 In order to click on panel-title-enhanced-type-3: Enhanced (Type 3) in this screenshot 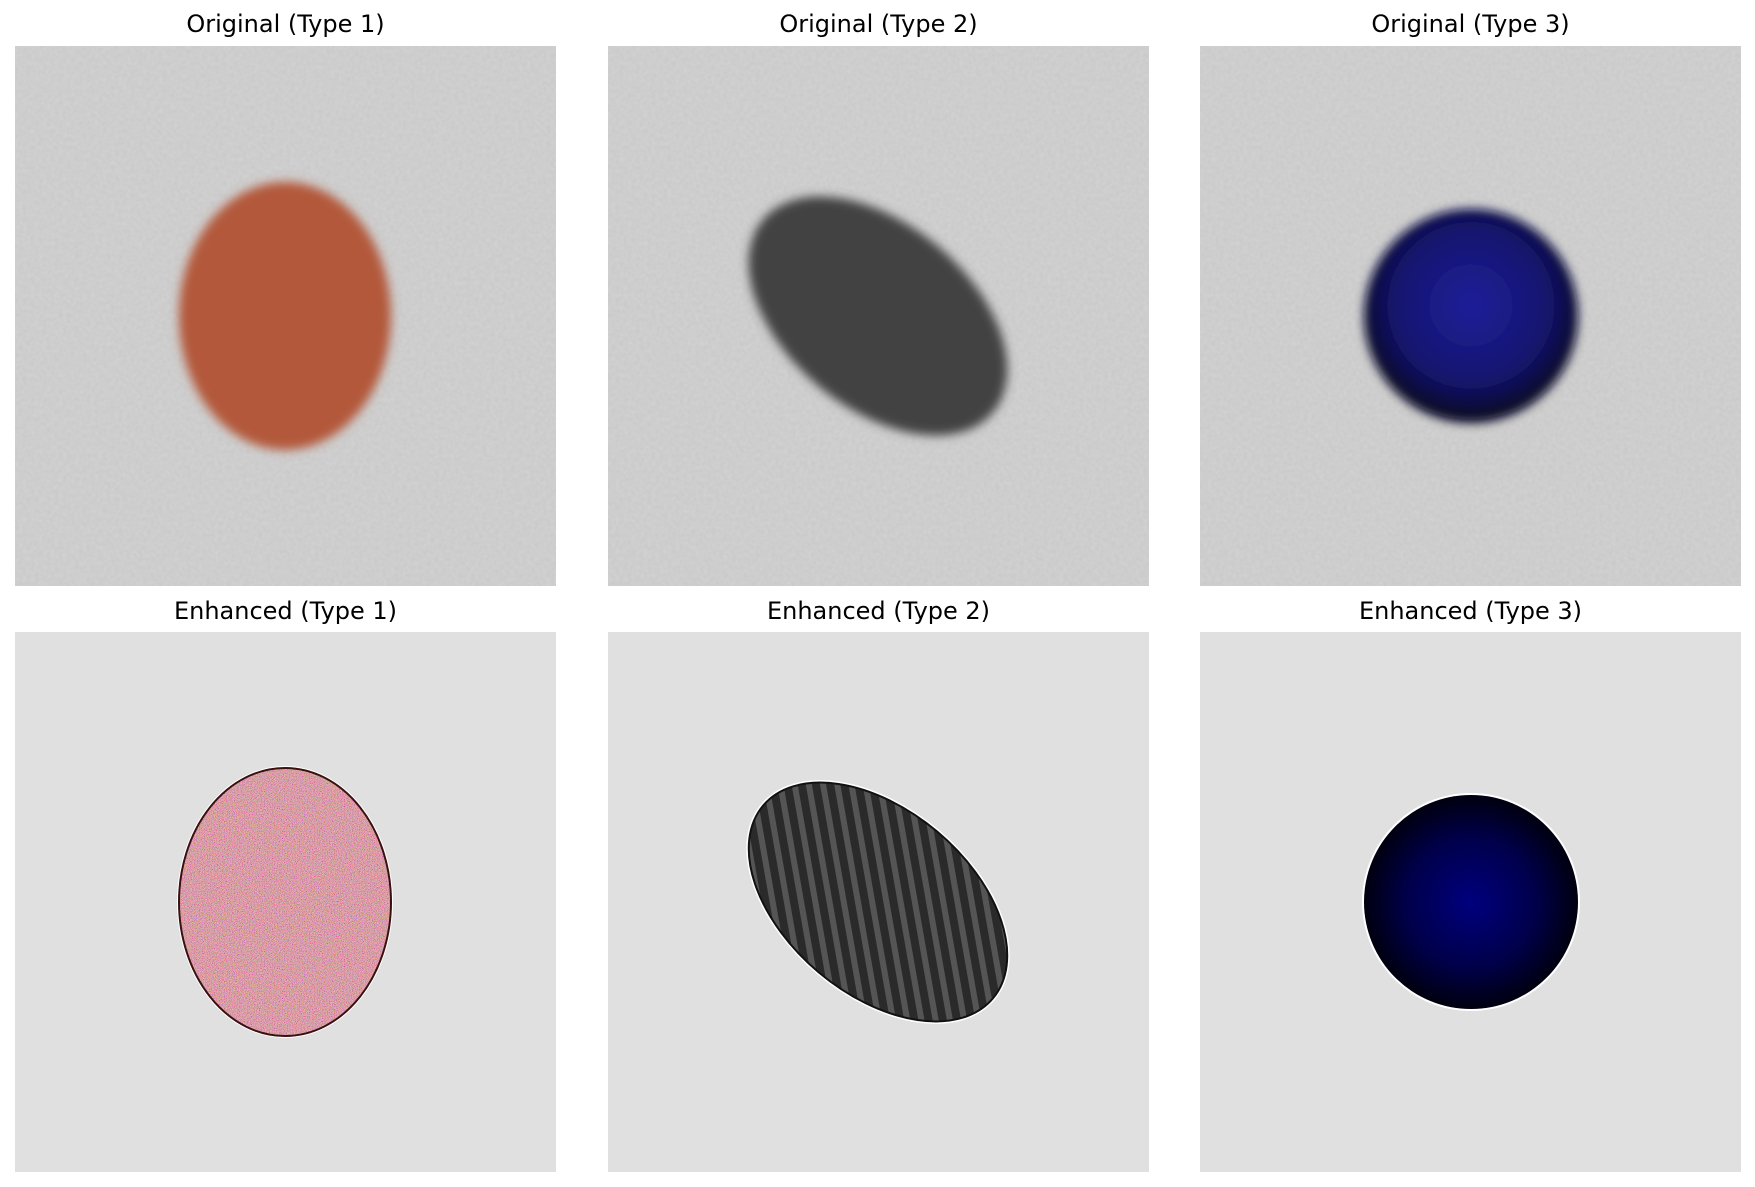, I will do `click(1470, 611)`.